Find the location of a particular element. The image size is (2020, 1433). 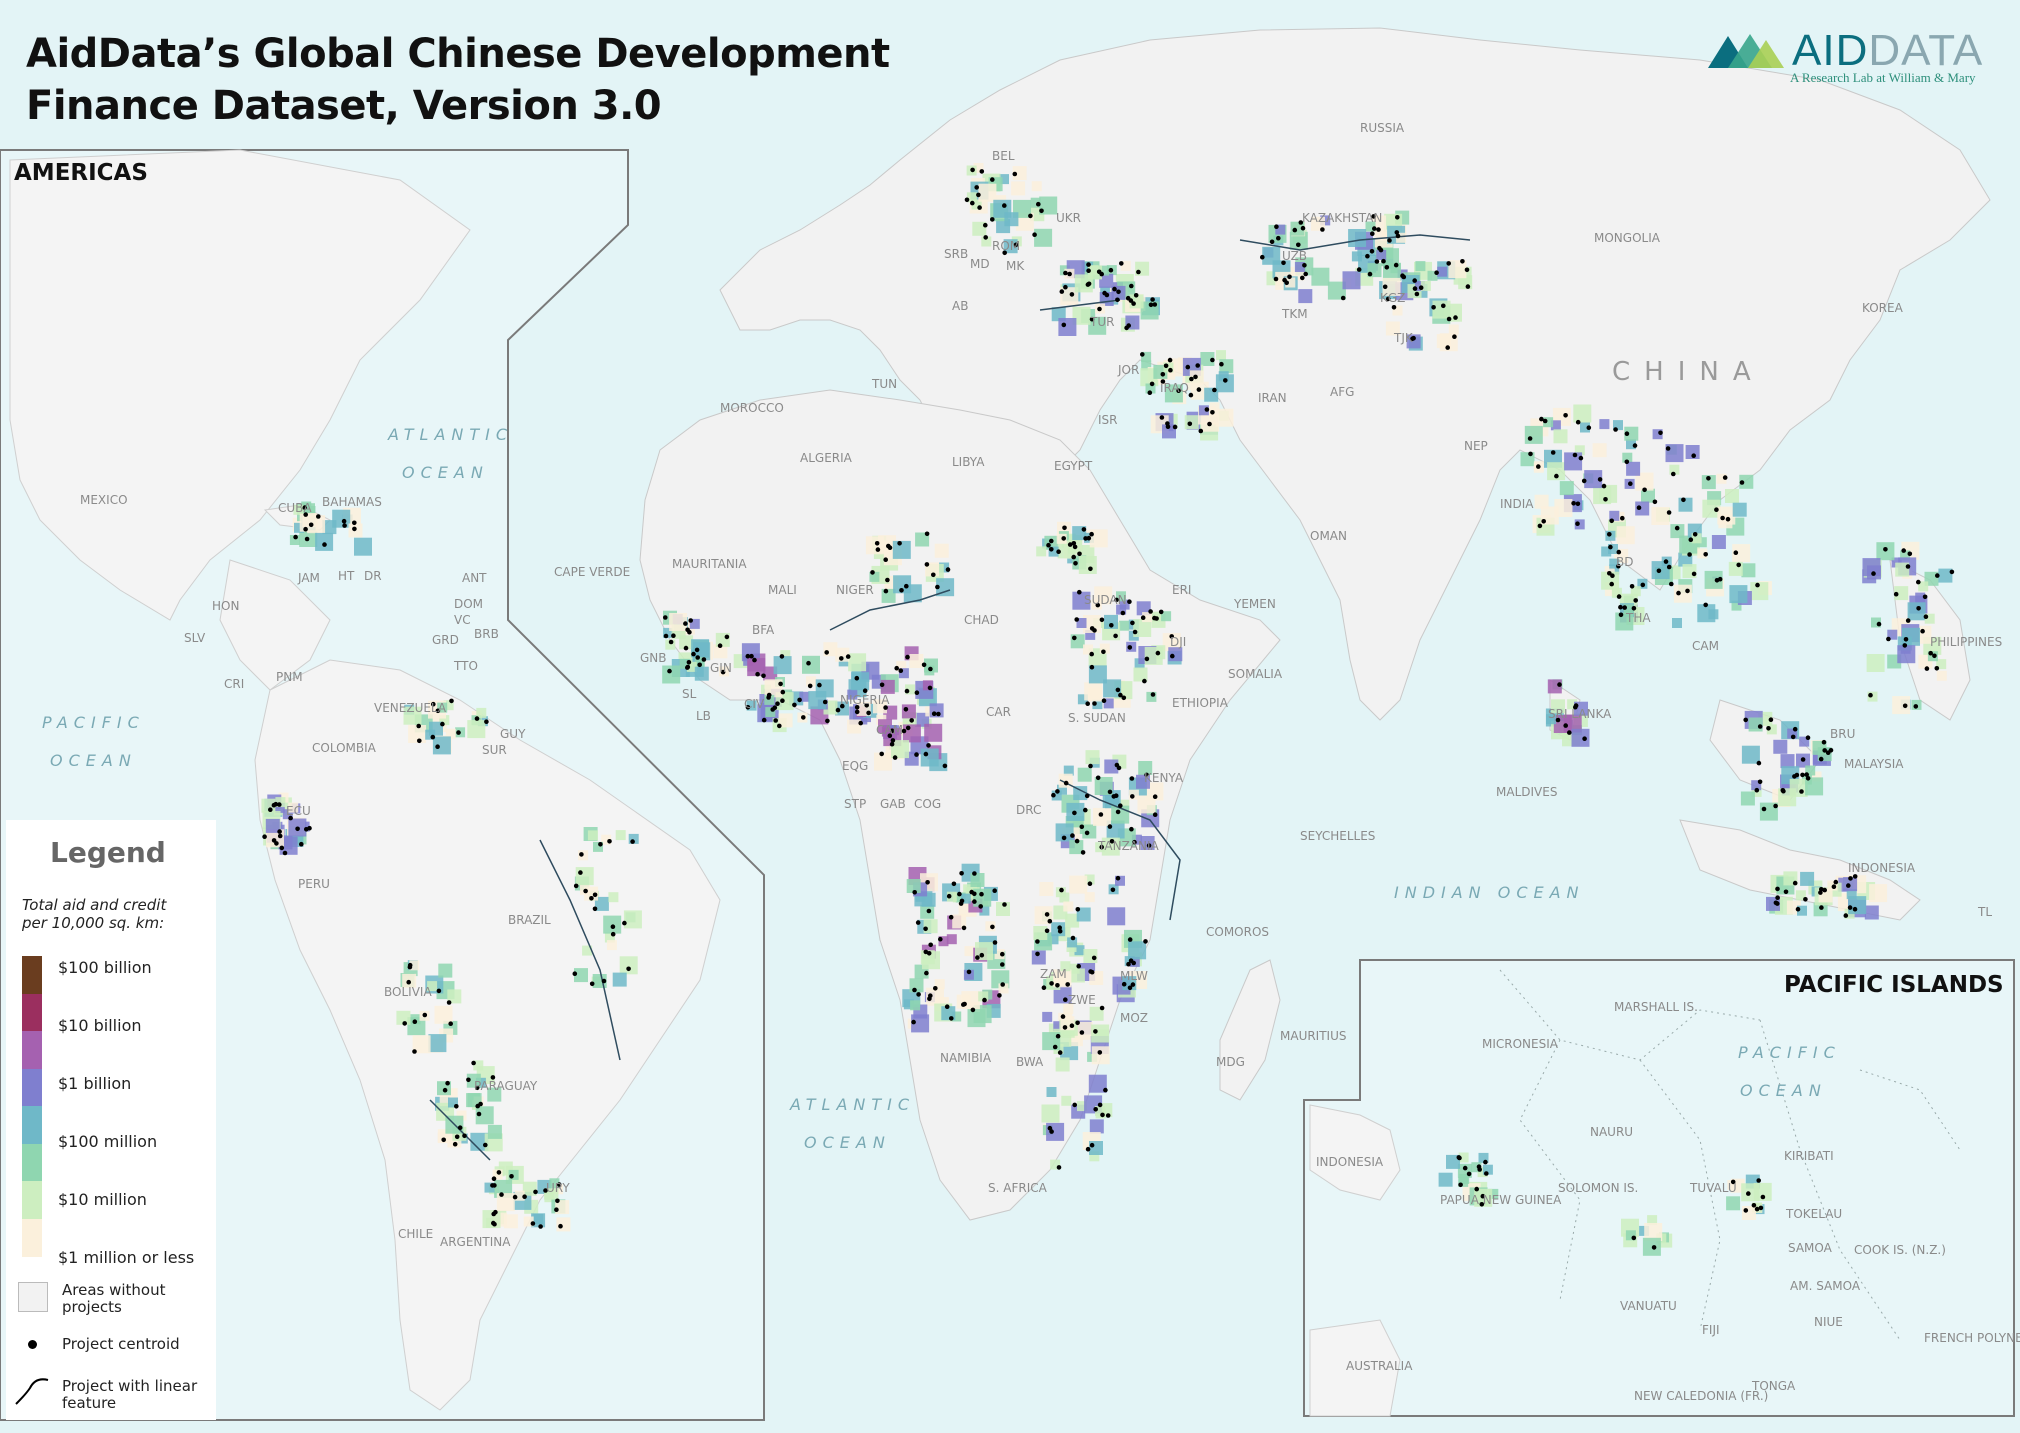

country-label: AB is located at coordinates (960, 306).